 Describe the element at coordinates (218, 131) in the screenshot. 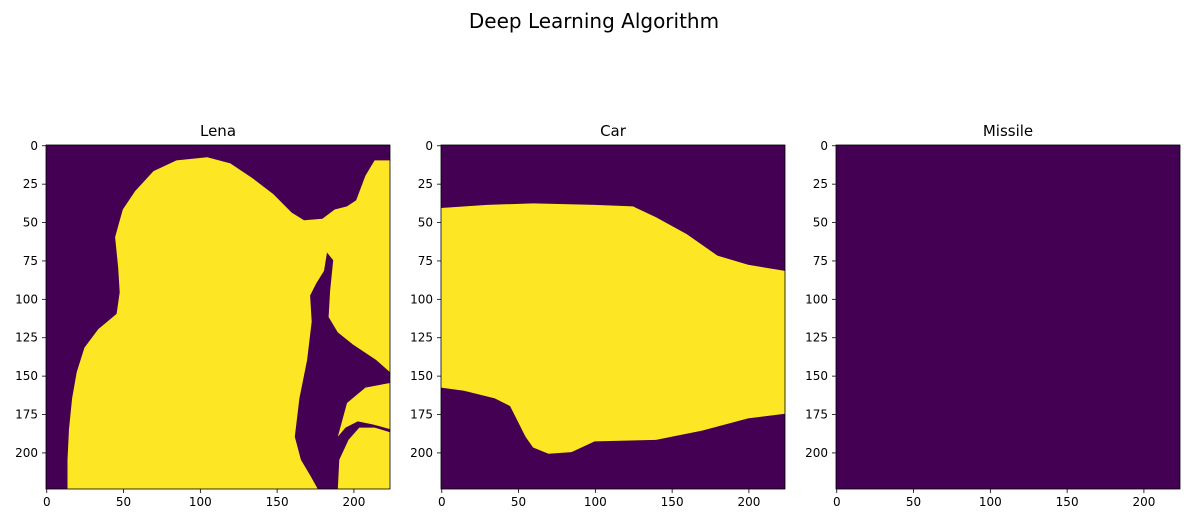

I see `panel-title-lena: Lena` at that location.